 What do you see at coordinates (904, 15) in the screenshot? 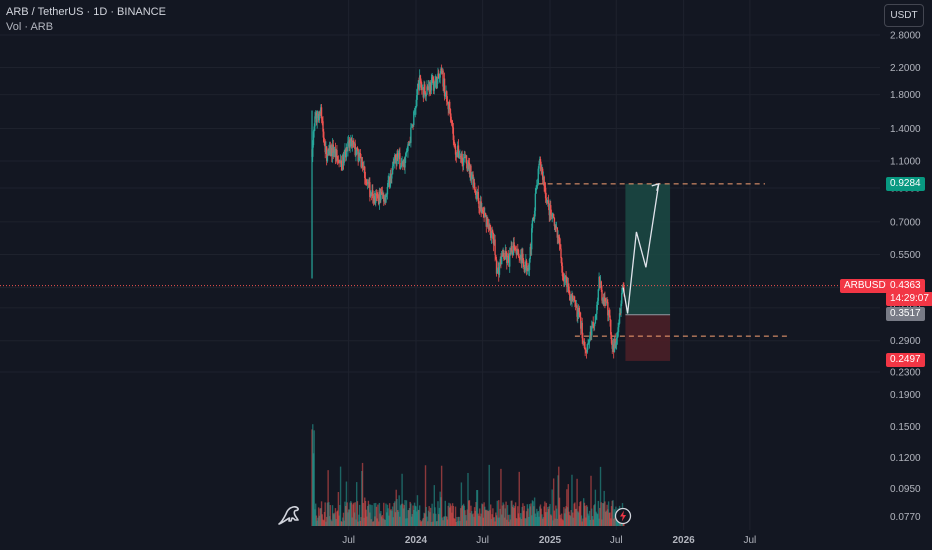
I see `currency-unit-button: USDT` at bounding box center [904, 15].